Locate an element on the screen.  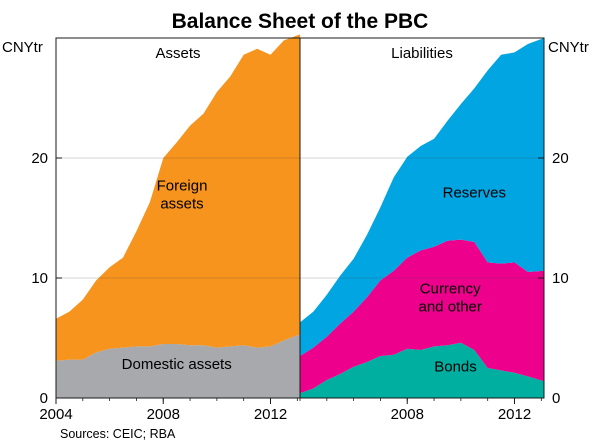
x-tick-label-right: 2012 is located at coordinates (514, 414).